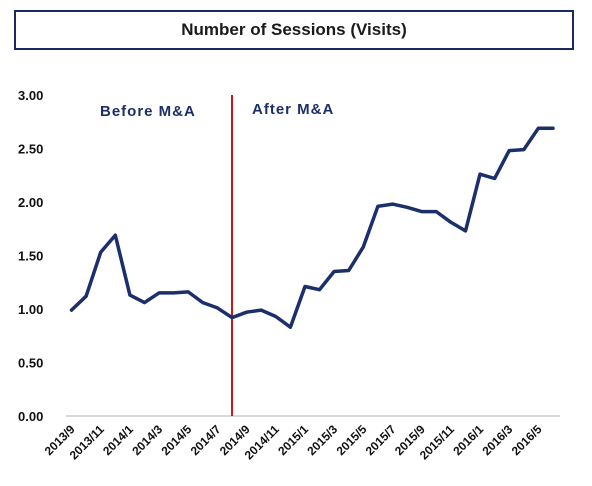  I want to click on y-tick-label: 3.00, so click(30, 95).